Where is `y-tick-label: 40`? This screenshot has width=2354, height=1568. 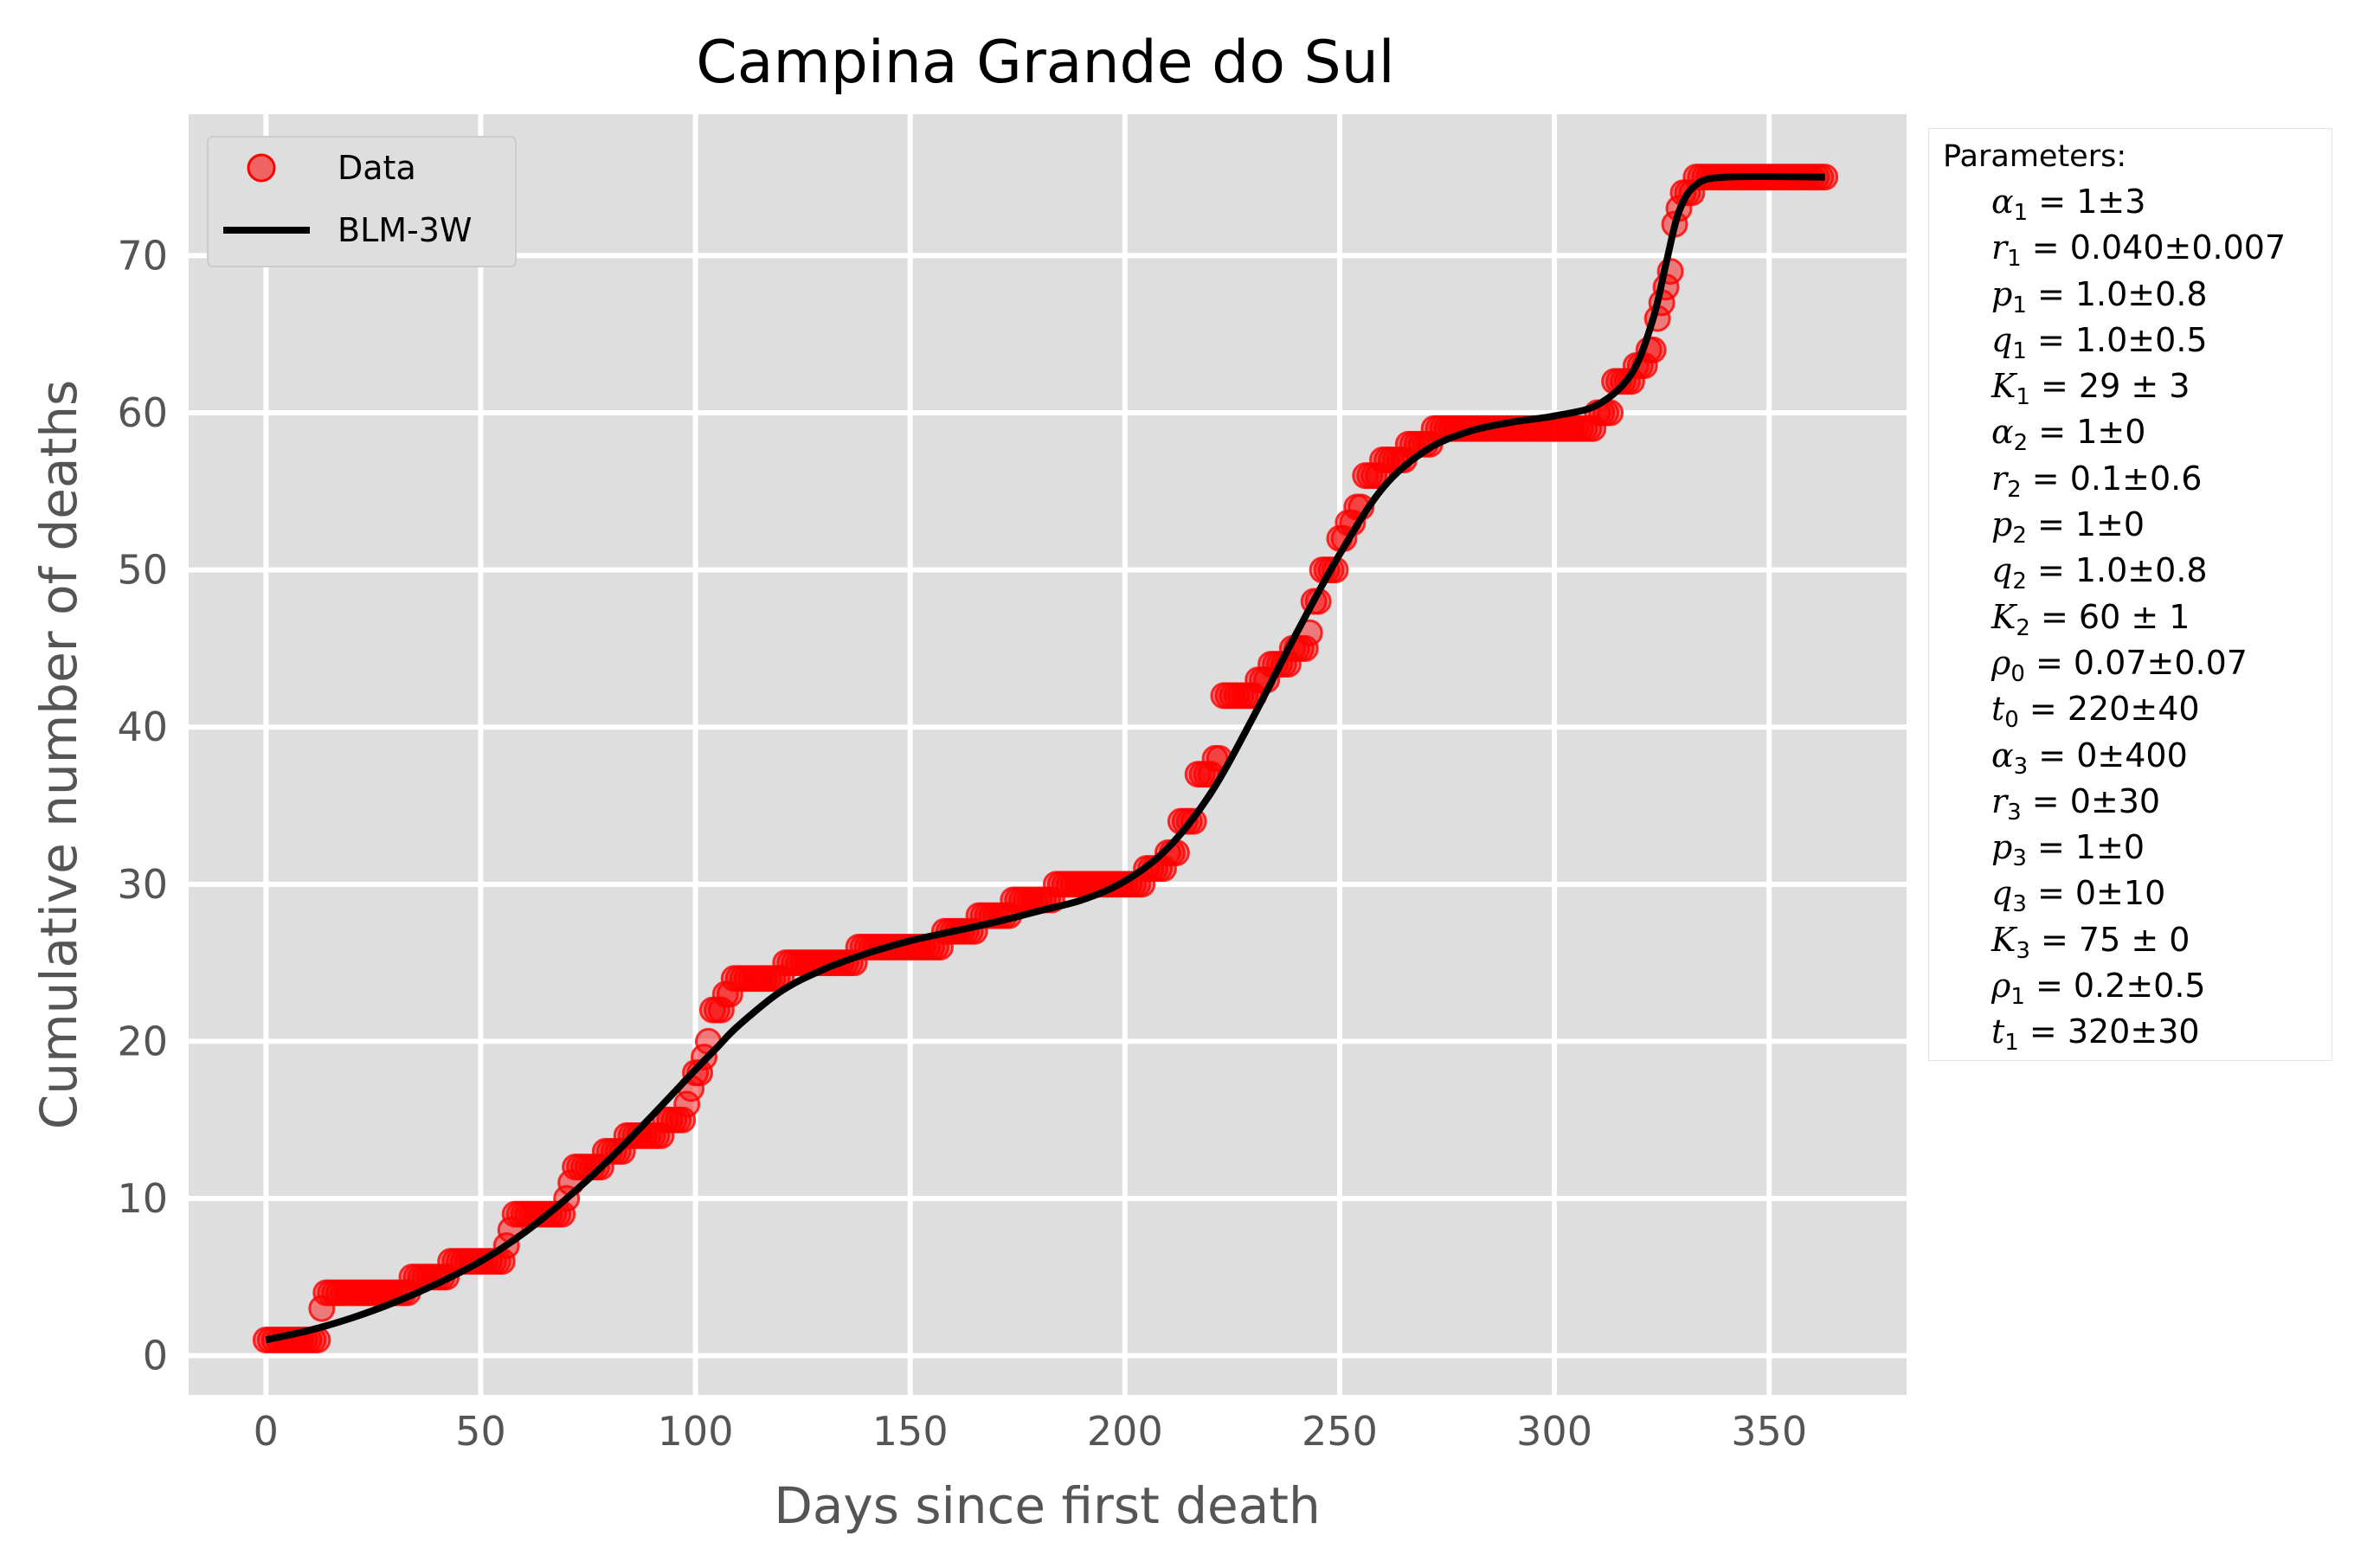 y-tick-label: 40 is located at coordinates (142, 727).